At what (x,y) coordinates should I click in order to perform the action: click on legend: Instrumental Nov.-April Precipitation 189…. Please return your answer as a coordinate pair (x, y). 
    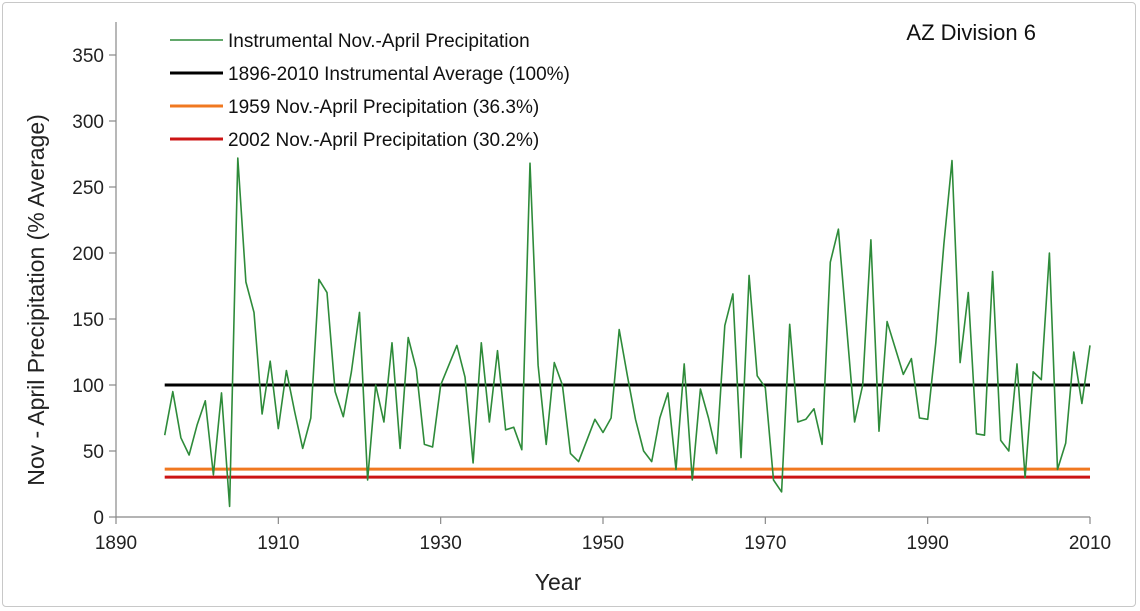
    Looking at the image, I should click on (370, 91).